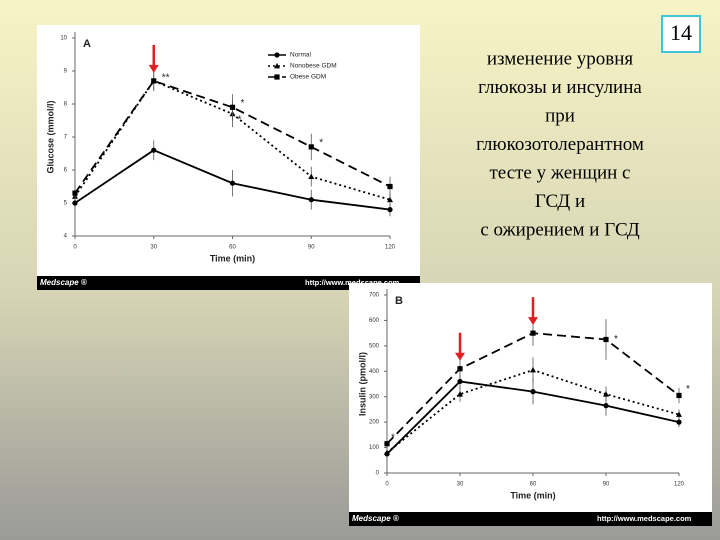 Image resolution: width=720 pixels, height=540 pixels. I want to click on y-tick-label: 7, so click(66, 138).